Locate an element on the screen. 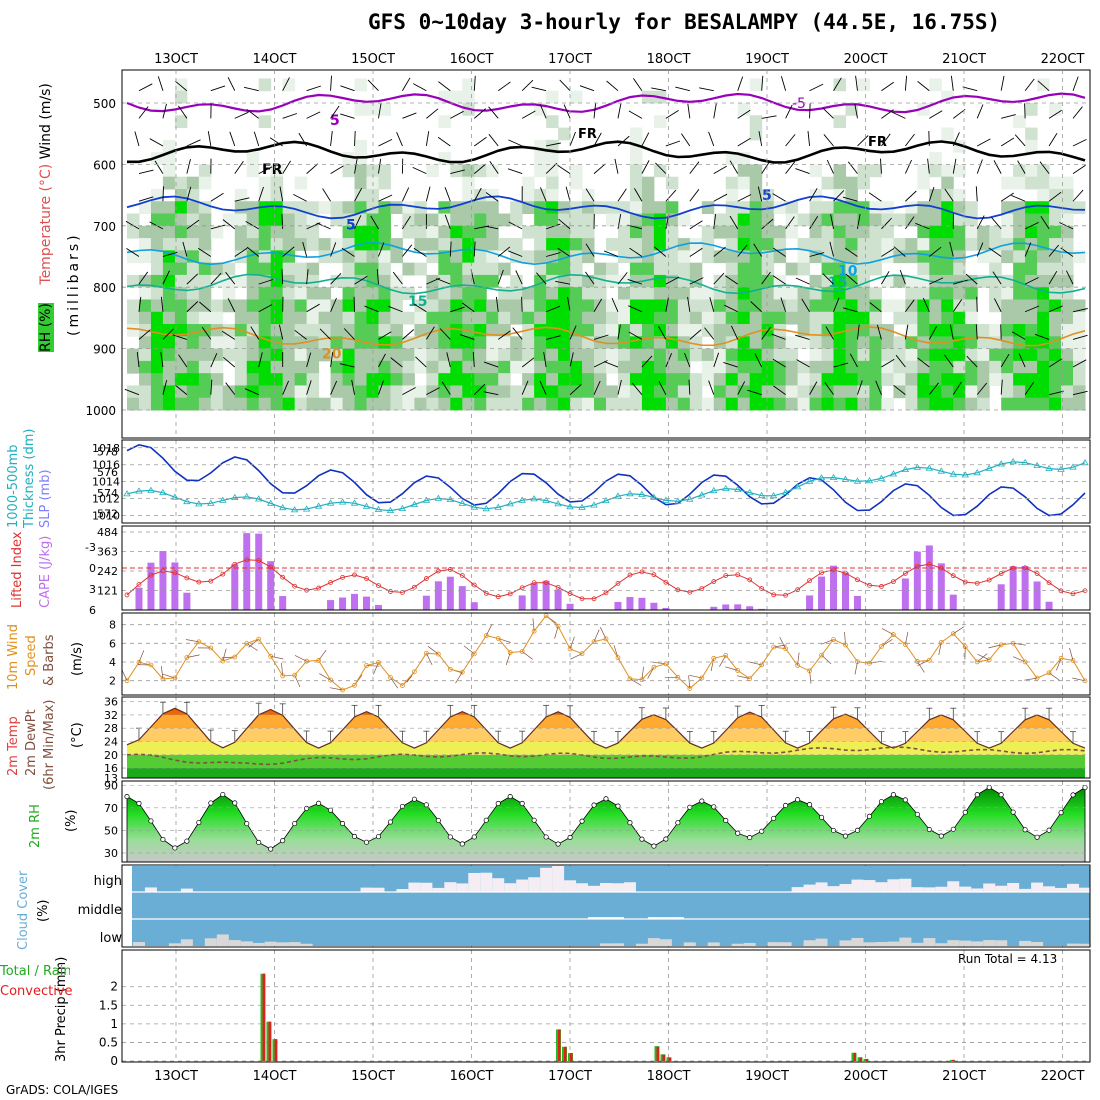  cloud-high-bar is located at coordinates (498, 885).